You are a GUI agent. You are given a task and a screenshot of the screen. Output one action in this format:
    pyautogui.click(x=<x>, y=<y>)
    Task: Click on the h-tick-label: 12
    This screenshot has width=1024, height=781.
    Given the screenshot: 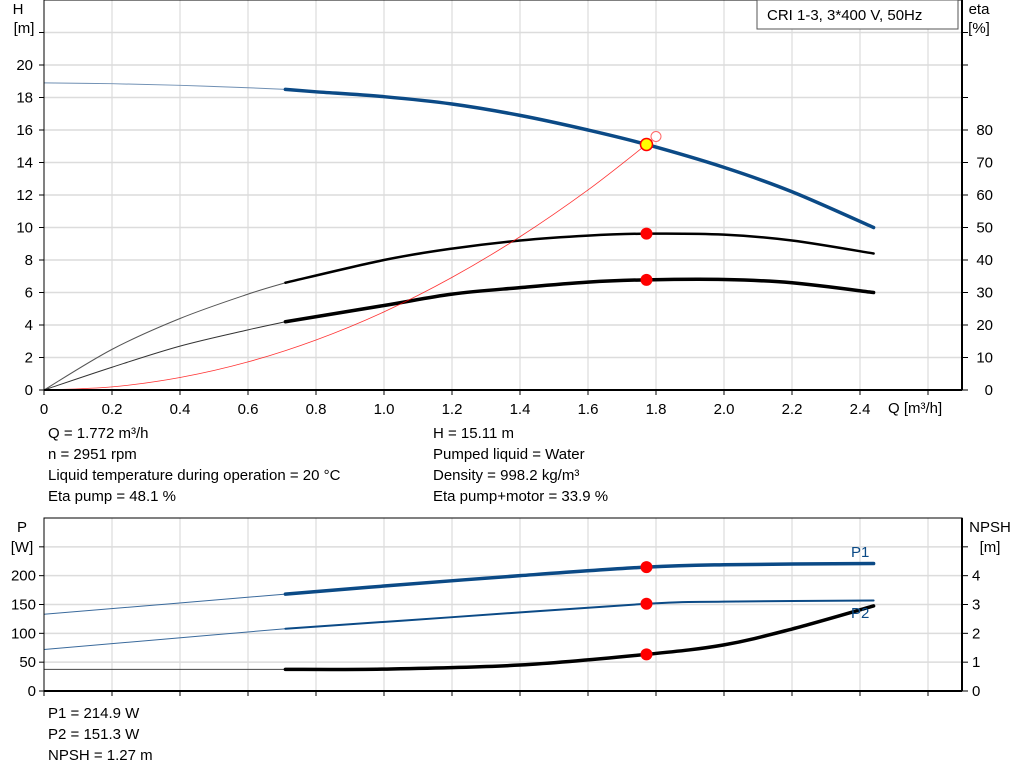 What is the action you would take?
    pyautogui.click(x=24, y=195)
    